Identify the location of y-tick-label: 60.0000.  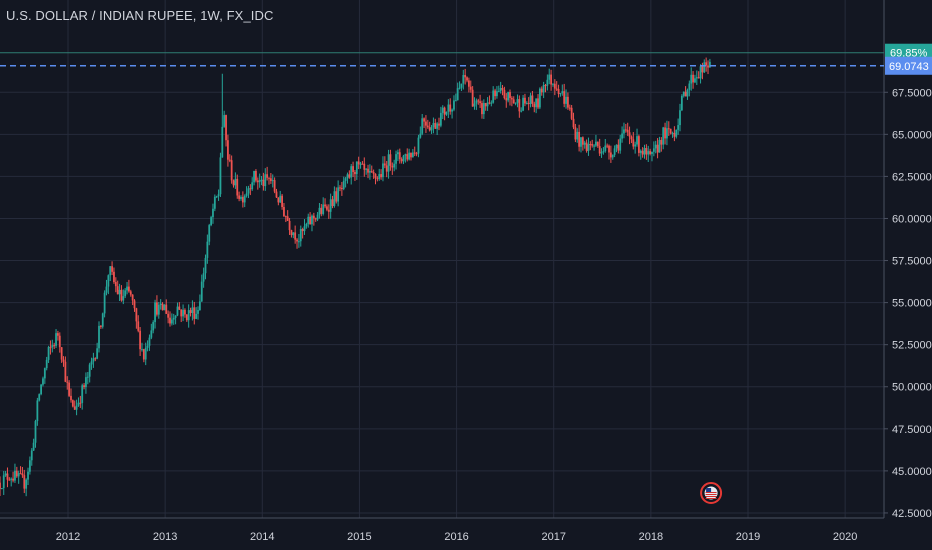
(912, 219).